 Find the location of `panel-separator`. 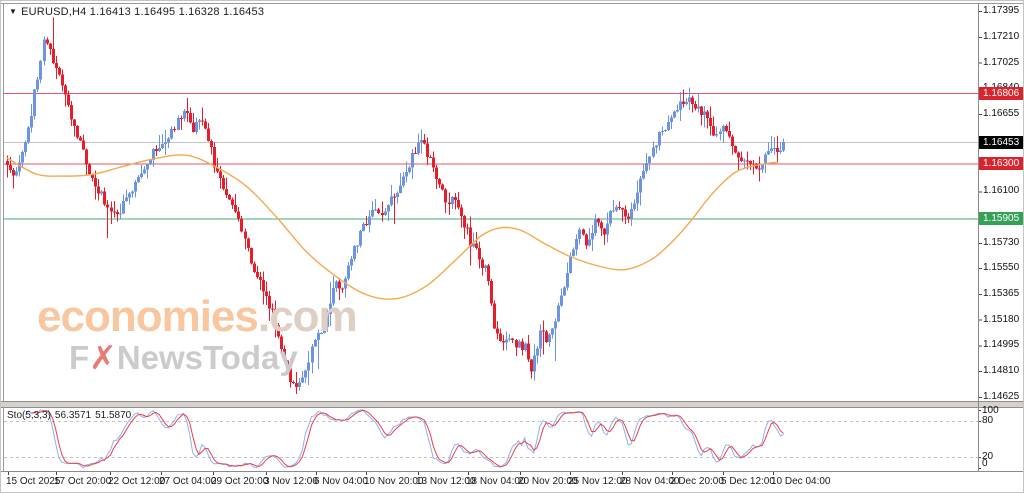

panel-separator is located at coordinates (512, 404).